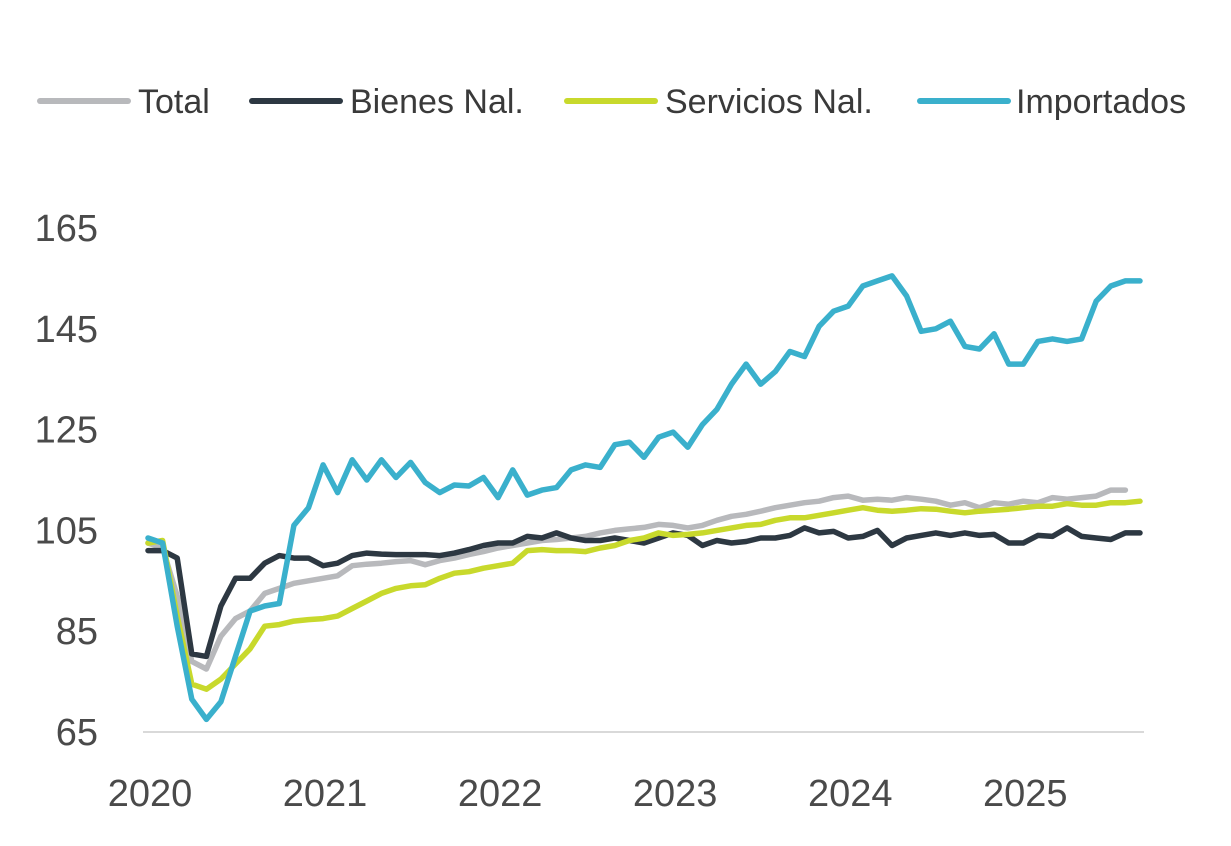 Image resolution: width=1231 pixels, height=846 pixels. What do you see at coordinates (150, 794) in the screenshot?
I see `x-tick-label: 2020` at bounding box center [150, 794].